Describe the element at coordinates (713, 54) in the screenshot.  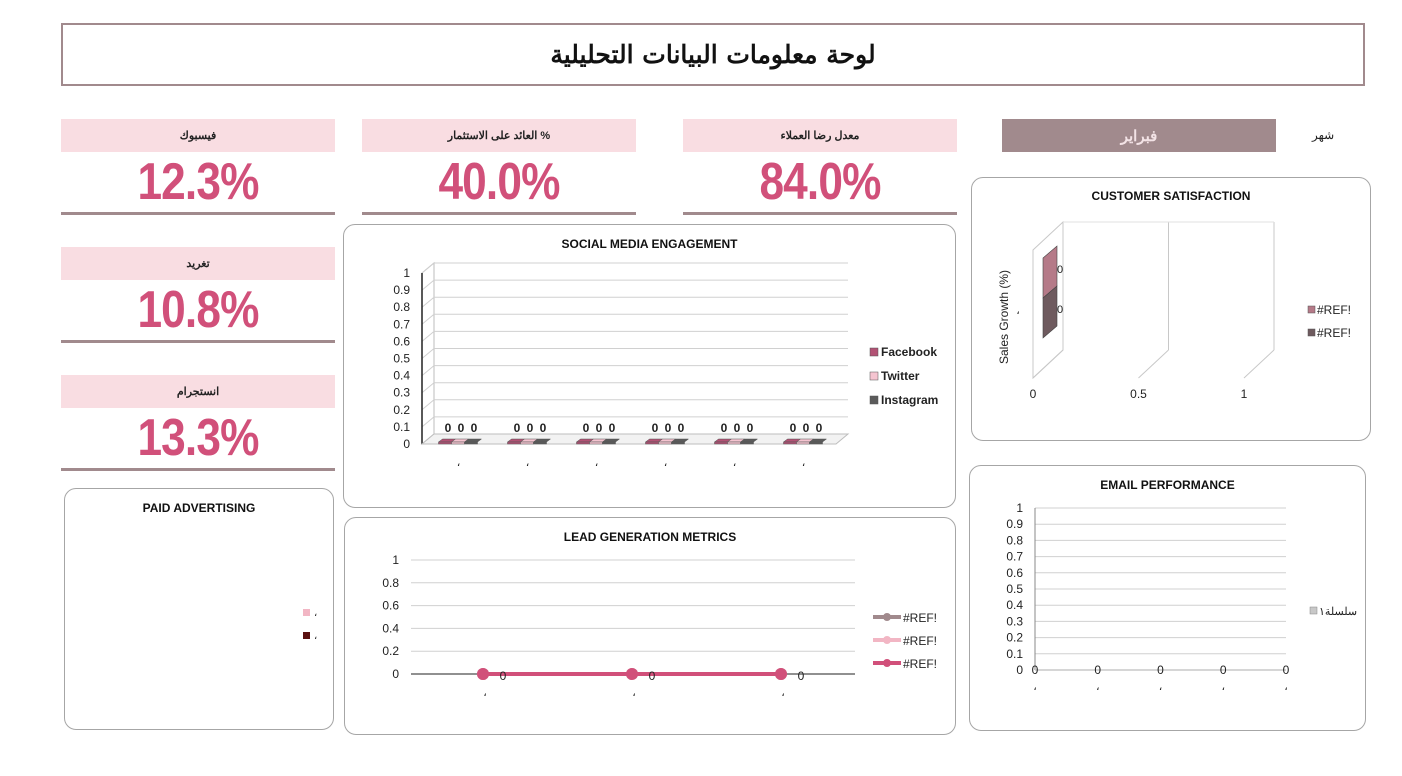
I see `dashboard-title: لوحة معلومات البيانات التحليلية` at that location.